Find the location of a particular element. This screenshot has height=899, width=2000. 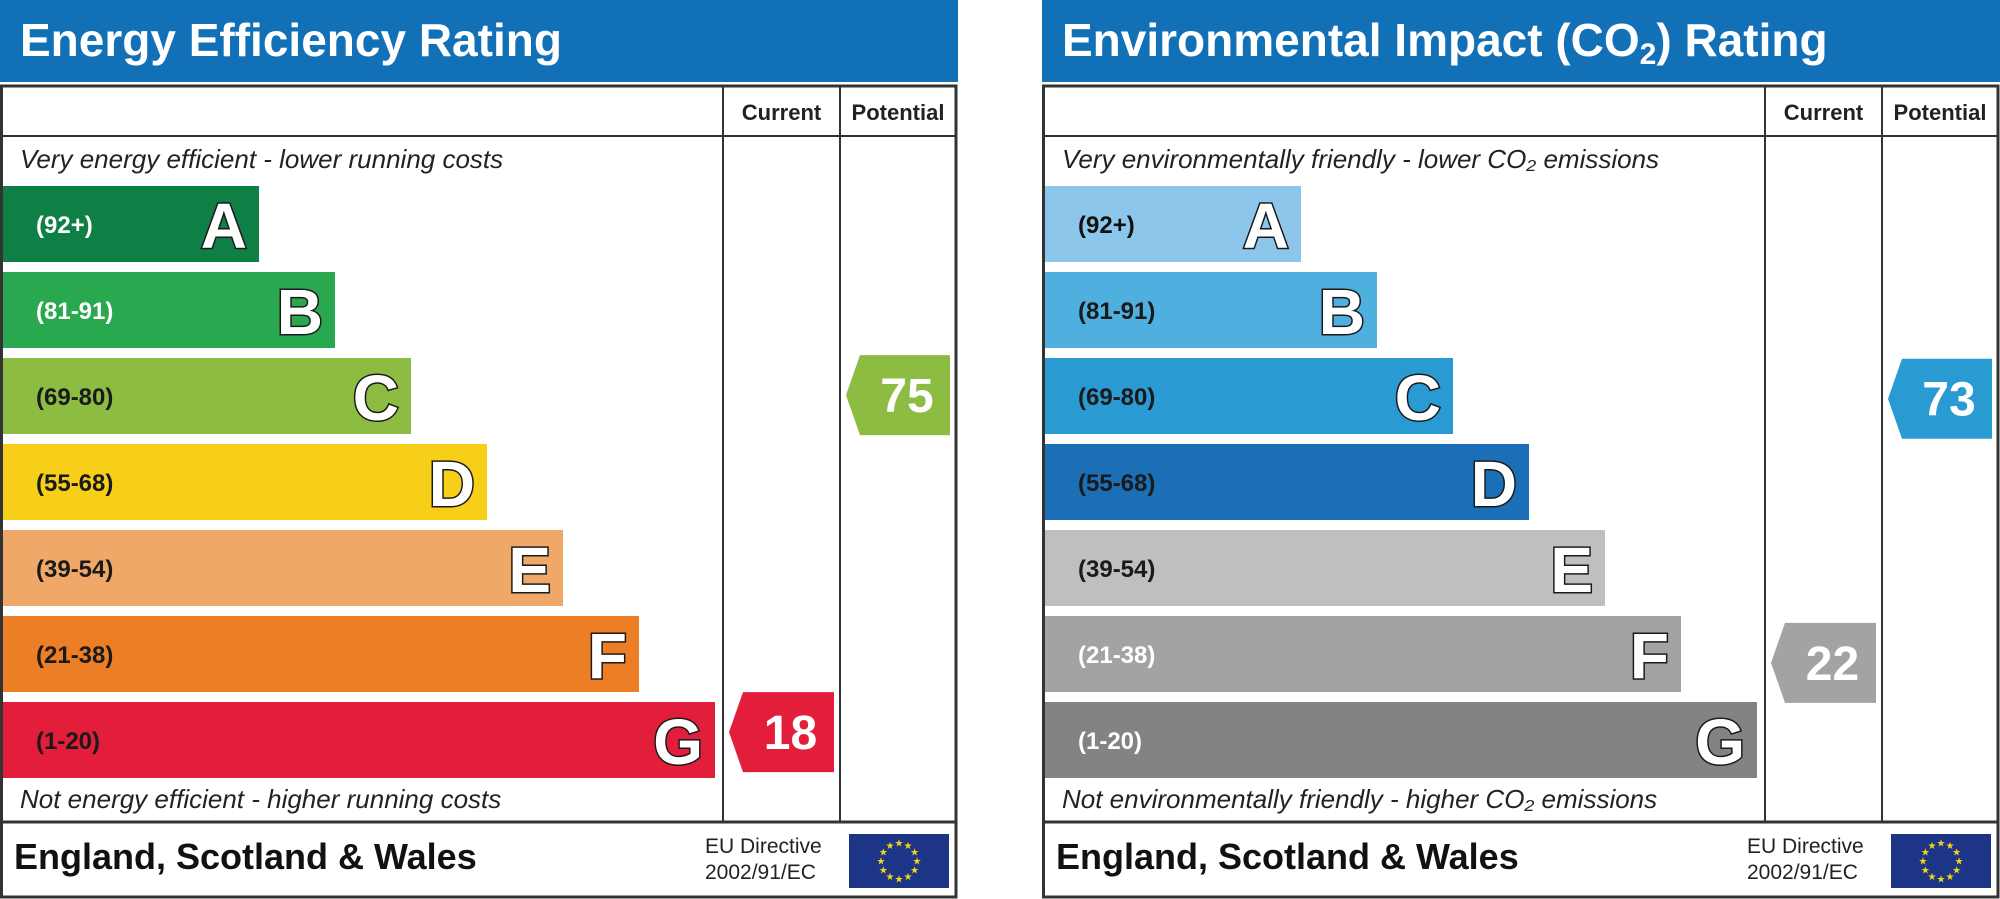

band-letter: B is located at coordinates (1342, 312).